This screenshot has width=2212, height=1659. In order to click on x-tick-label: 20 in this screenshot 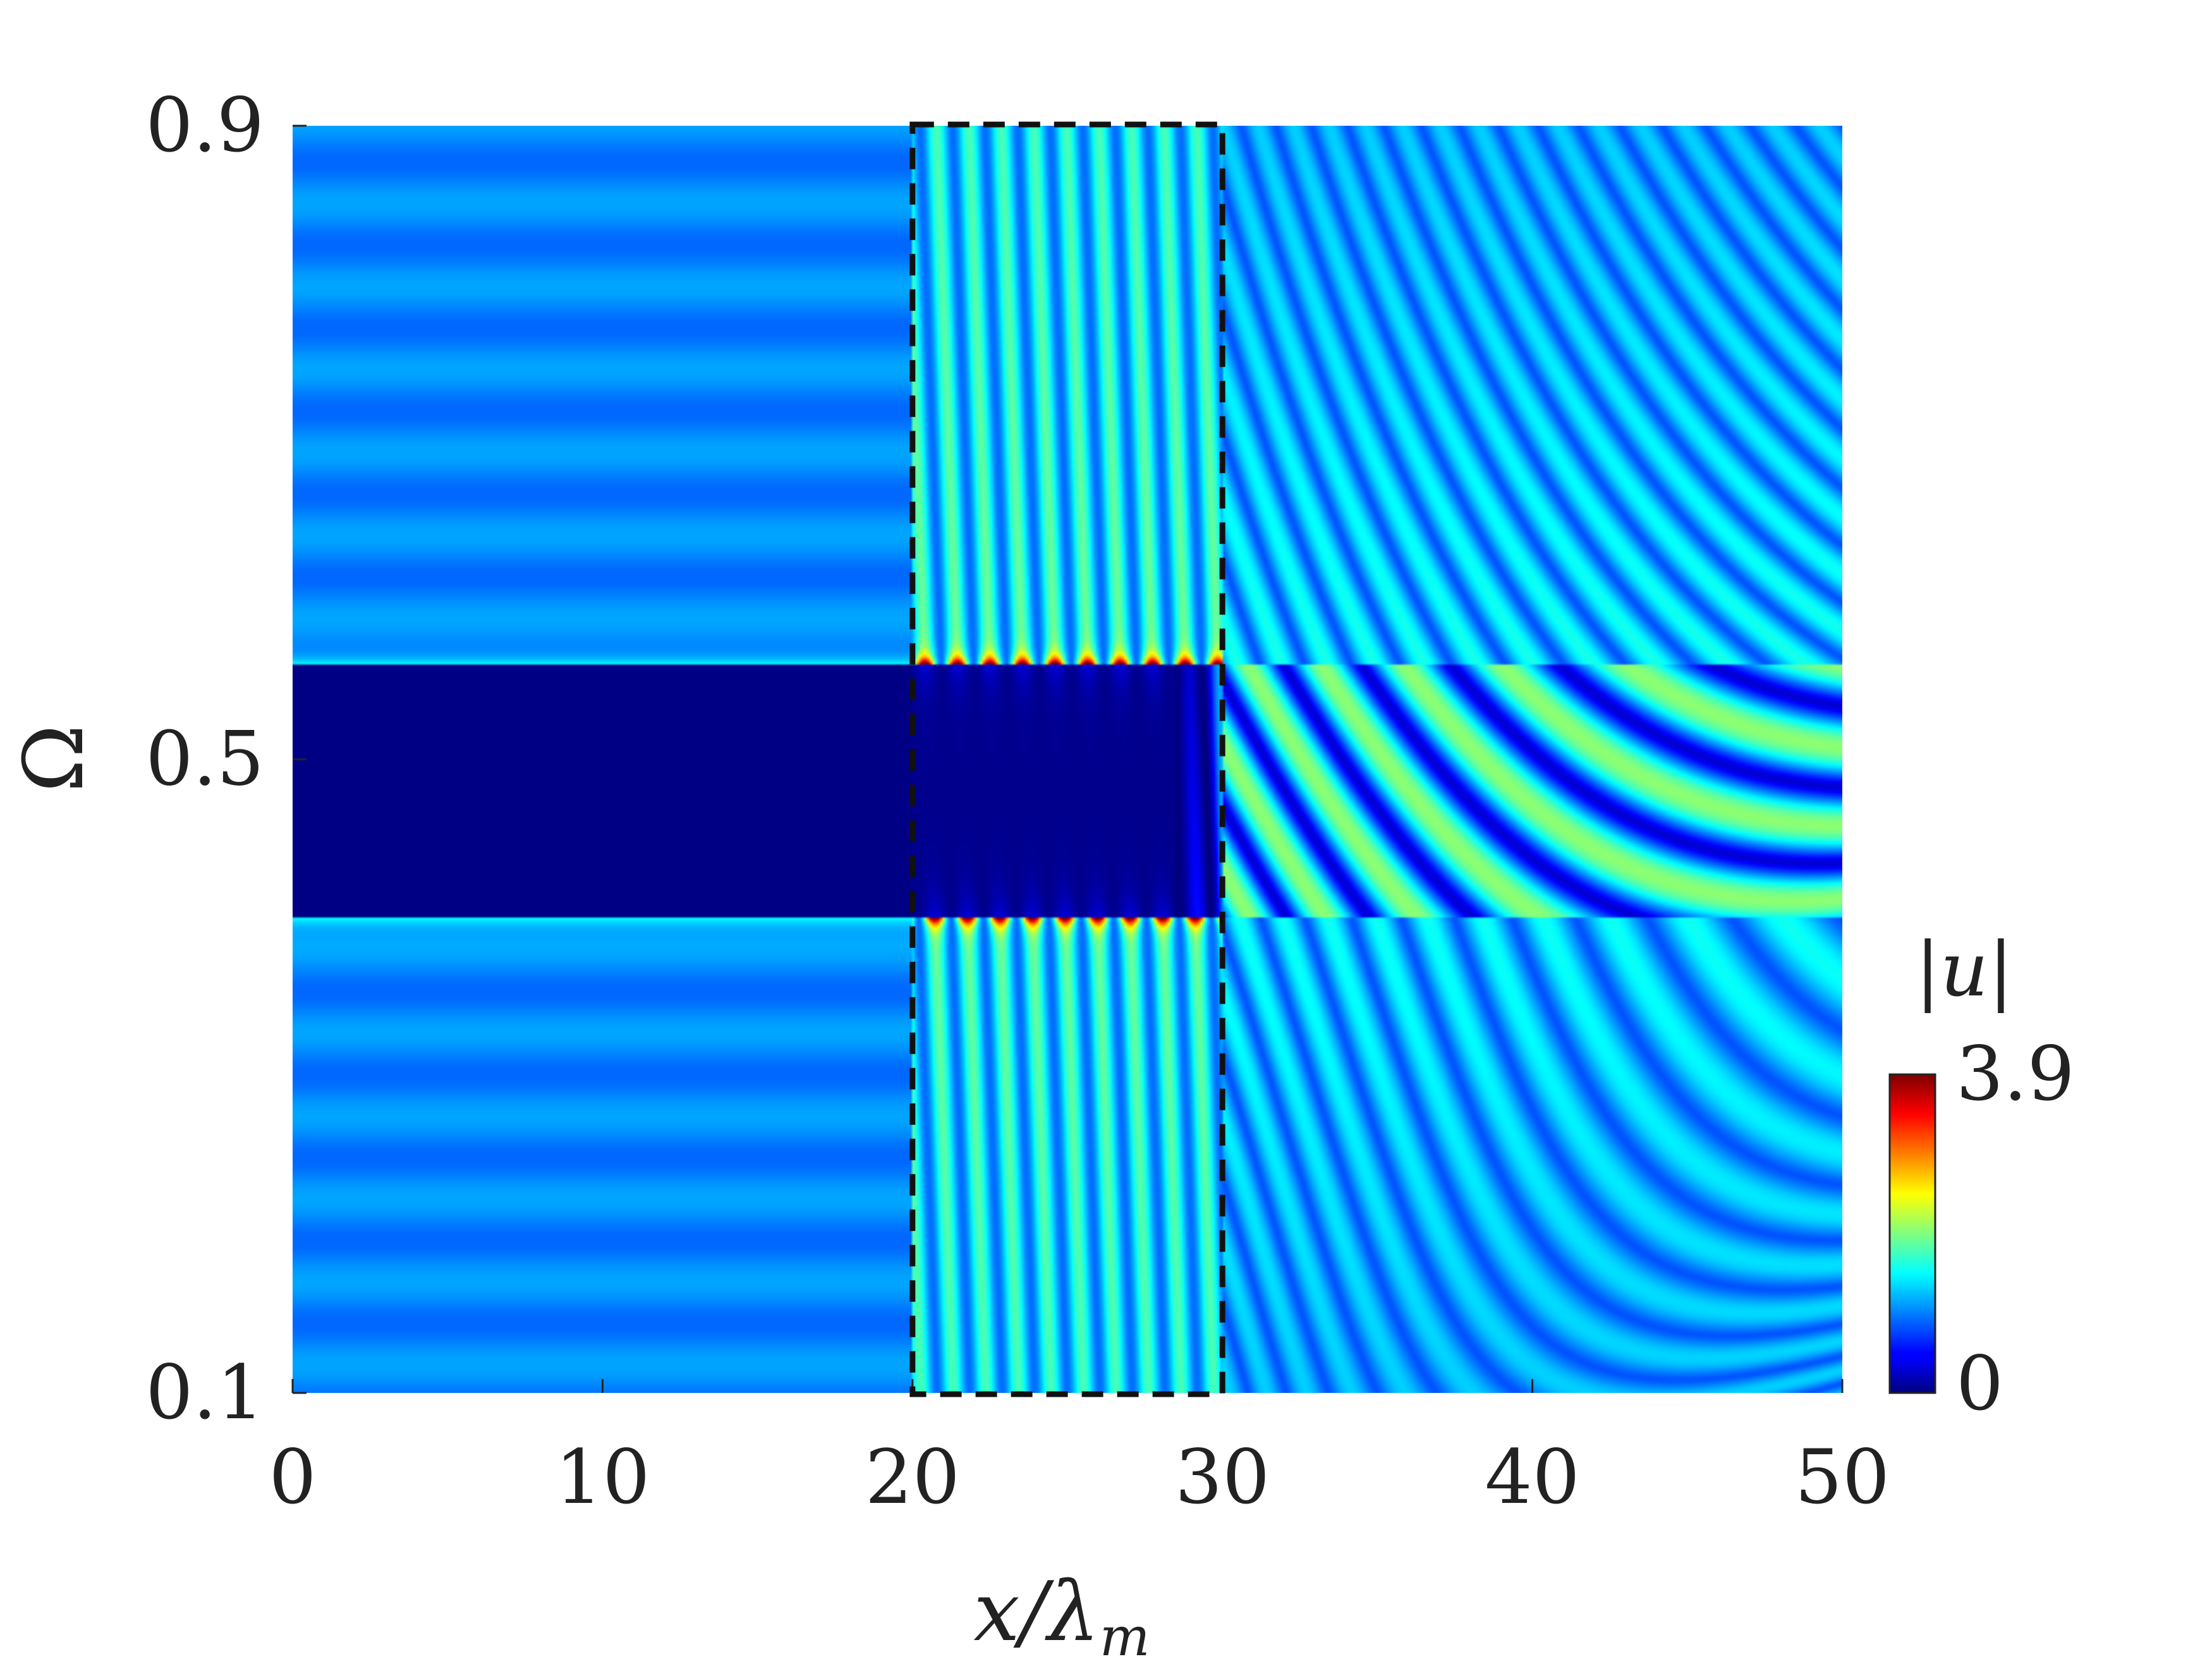, I will do `click(913, 1477)`.